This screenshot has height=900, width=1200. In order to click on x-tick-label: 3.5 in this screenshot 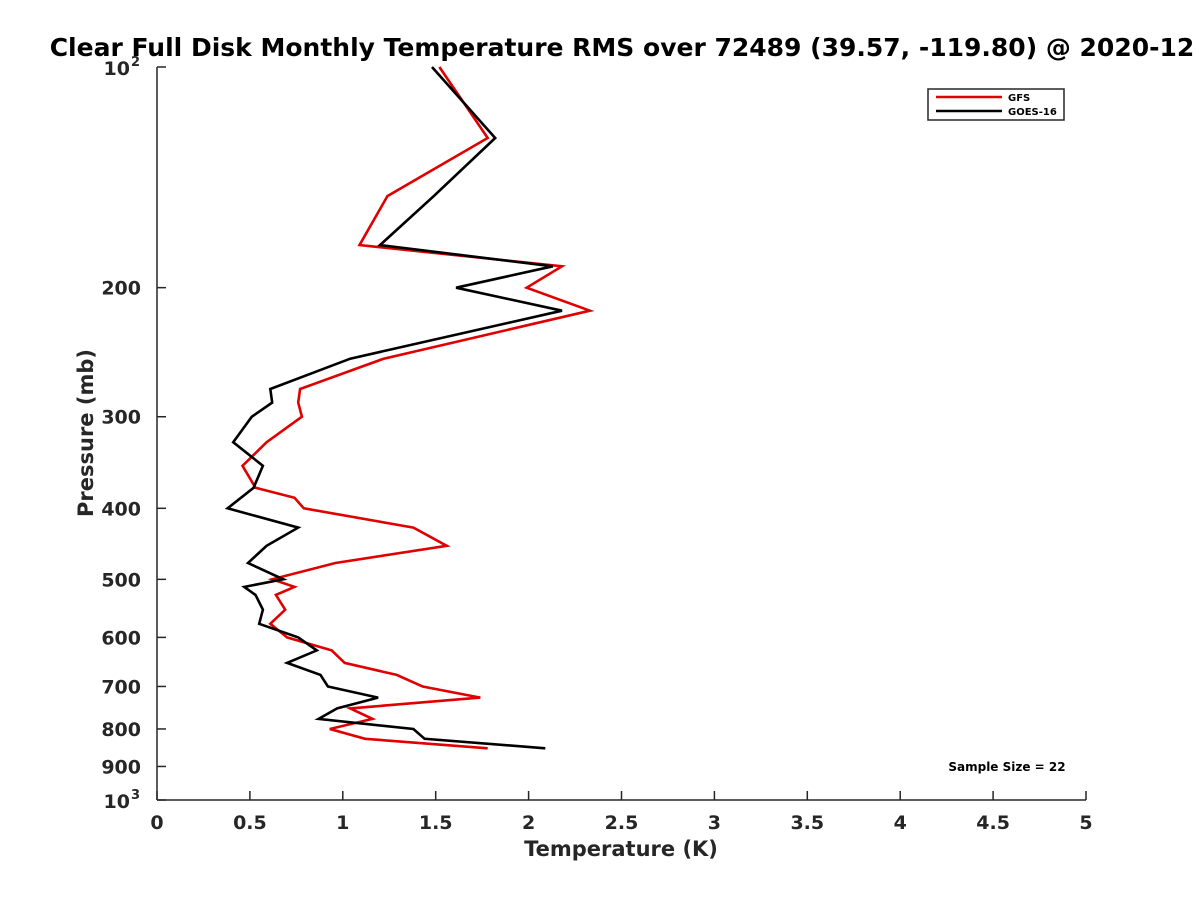, I will do `click(807, 823)`.